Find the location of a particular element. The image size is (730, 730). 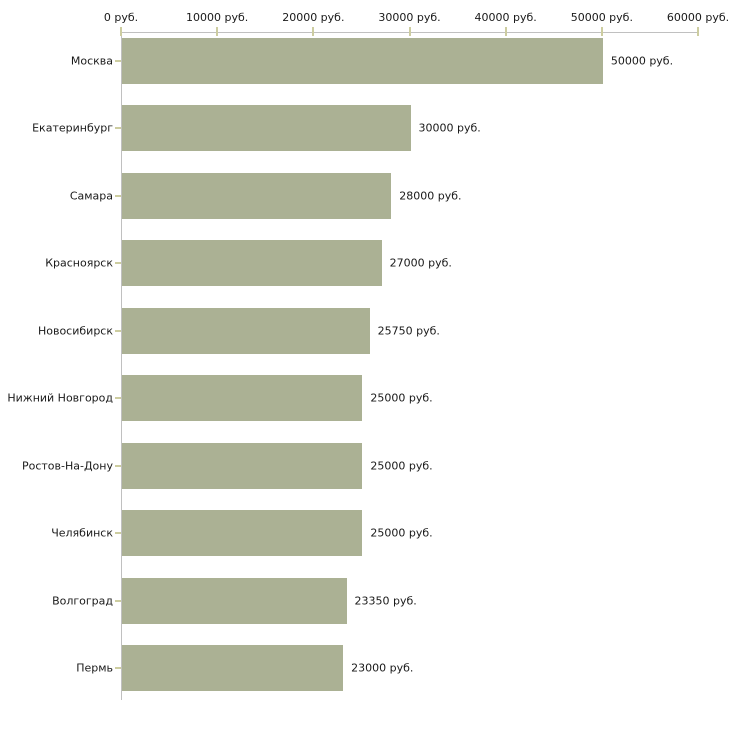

x-axis-tick-label: 0 руб. is located at coordinates (121, 17).